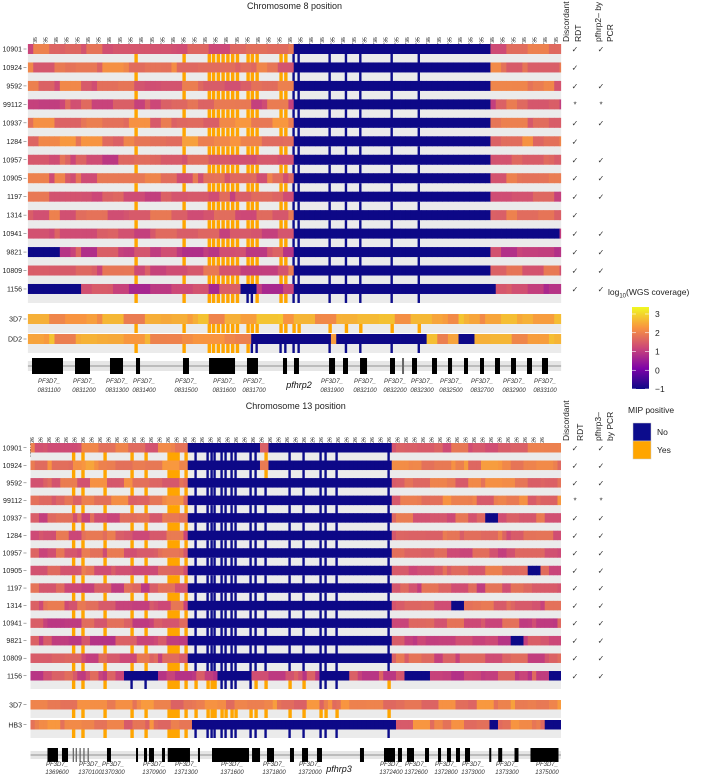 The image size is (706, 775). Describe the element at coordinates (303, 53) in the screenshot. I see `sample-row: 10901 ✓ ✓` at that location.